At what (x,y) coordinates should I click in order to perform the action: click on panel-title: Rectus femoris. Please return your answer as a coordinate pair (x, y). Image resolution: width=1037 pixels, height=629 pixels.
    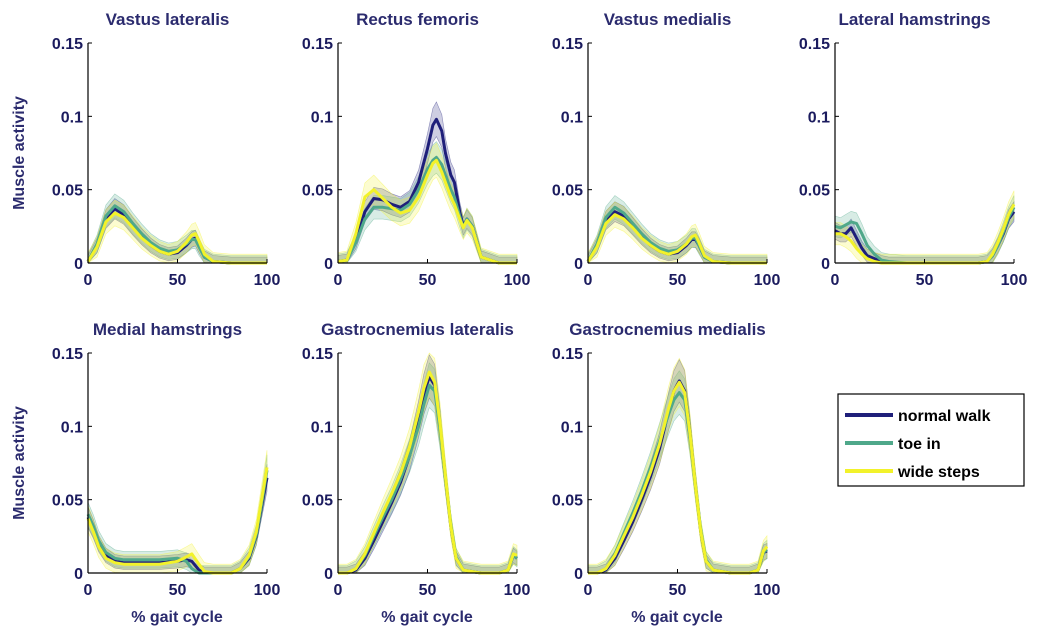
    Looking at the image, I should click on (417, 19).